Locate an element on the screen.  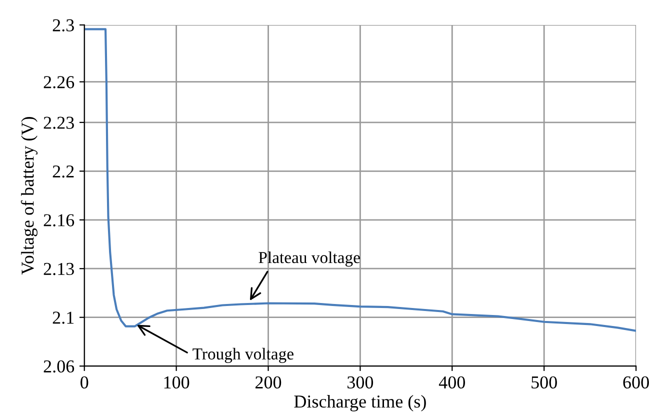
x-tick-label: 300 is located at coordinates (361, 382).